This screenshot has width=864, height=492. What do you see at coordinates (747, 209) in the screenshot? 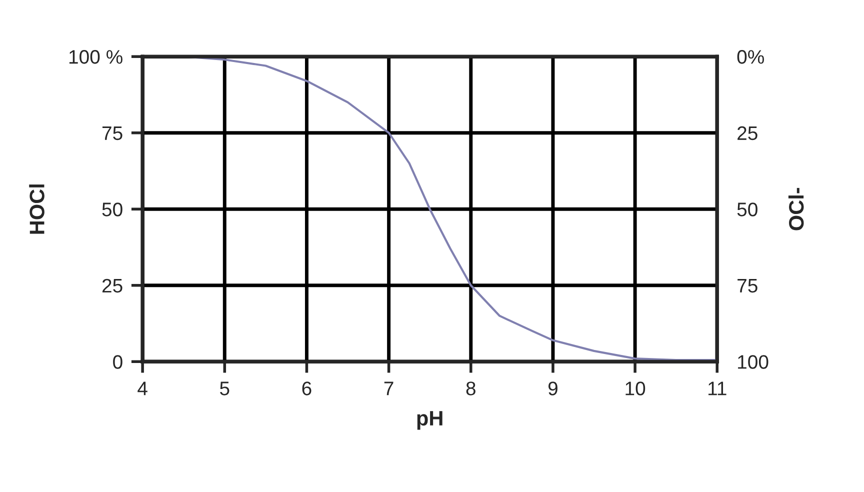
I see `y2-tick-label: 50` at bounding box center [747, 209].